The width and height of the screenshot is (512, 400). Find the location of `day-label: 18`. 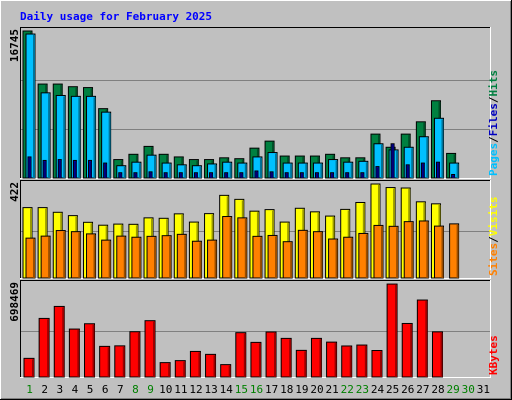

day-label: 18 is located at coordinates (286, 389).